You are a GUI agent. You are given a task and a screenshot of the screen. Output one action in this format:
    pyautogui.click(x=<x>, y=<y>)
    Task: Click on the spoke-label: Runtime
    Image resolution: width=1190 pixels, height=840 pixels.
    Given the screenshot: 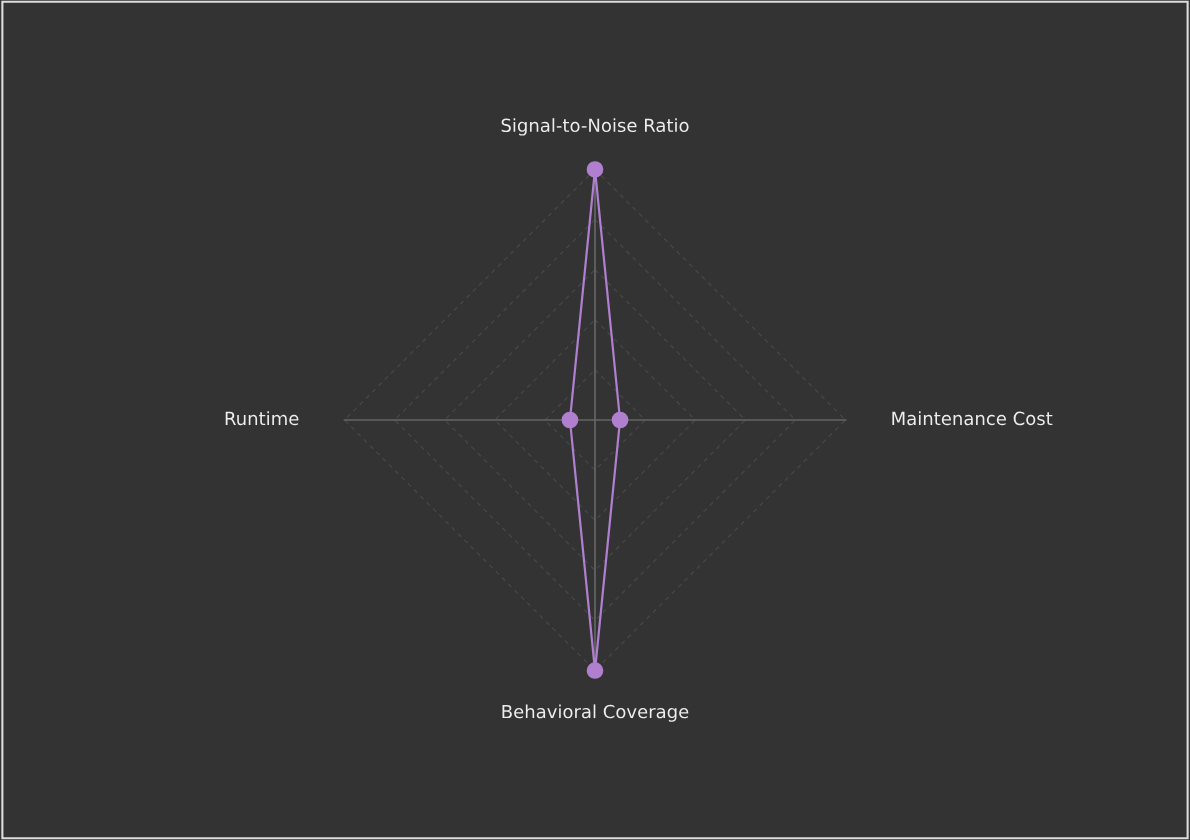 What is the action you would take?
    pyautogui.click(x=262, y=418)
    